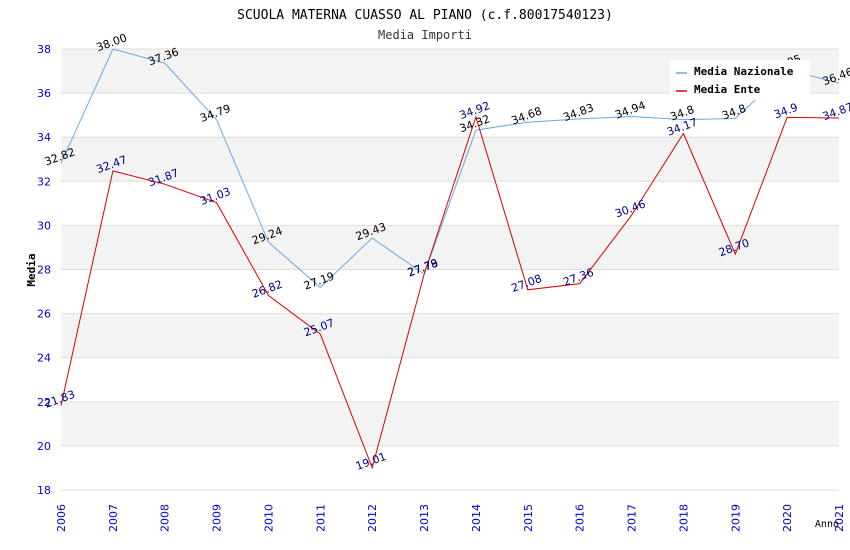 The width and height of the screenshot is (850, 550). I want to click on legend-label-media-nazionale: Media Nazionale, so click(744, 71).